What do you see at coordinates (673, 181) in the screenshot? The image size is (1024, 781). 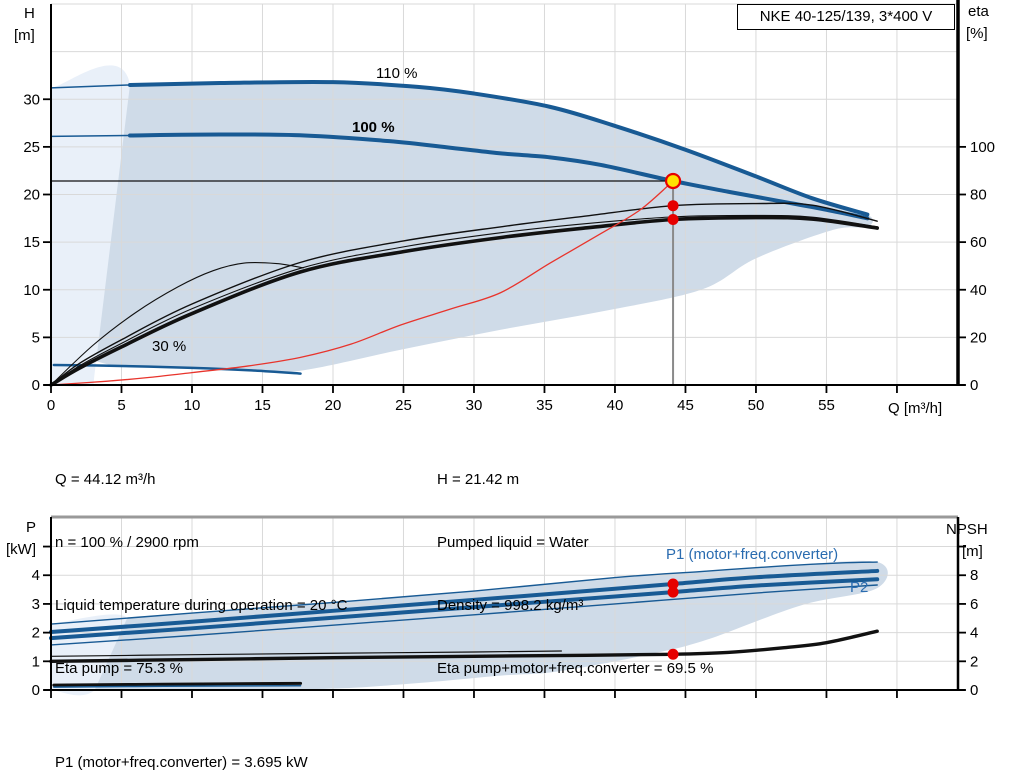 I see `duty-point-marker` at bounding box center [673, 181].